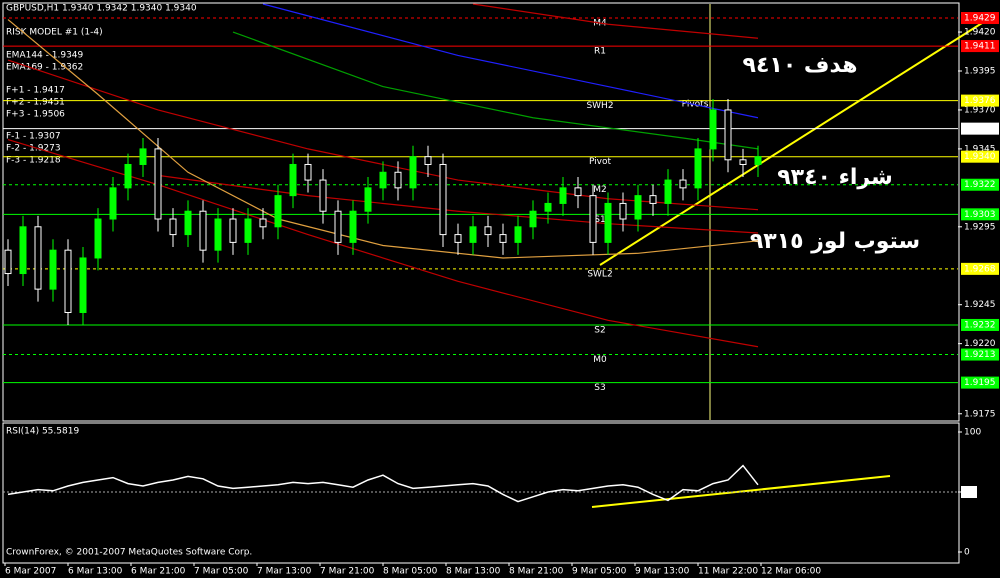 This screenshot has height=578, width=1000. I want to click on level-price: 1.9429, so click(980, 19).